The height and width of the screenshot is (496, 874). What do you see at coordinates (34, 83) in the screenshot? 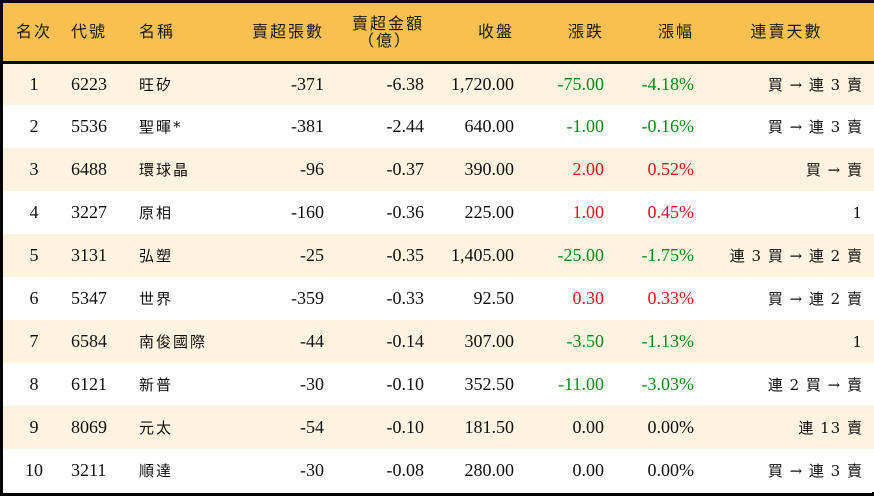
I see `cell-rank: 1` at bounding box center [34, 83].